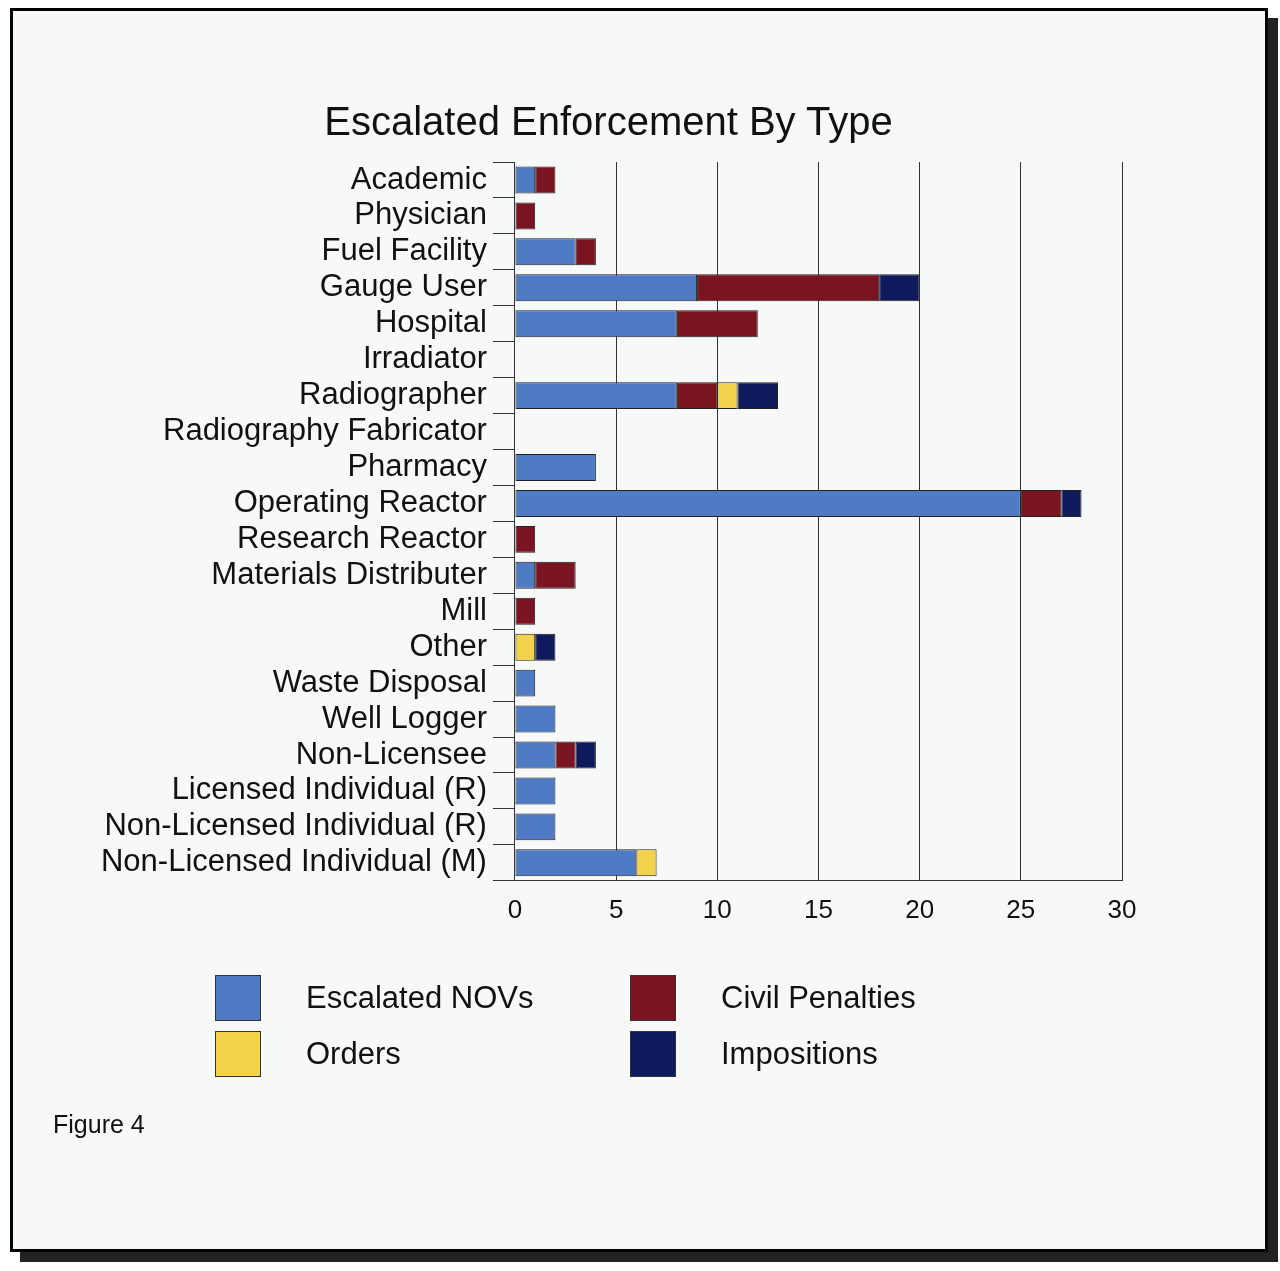  What do you see at coordinates (420, 998) in the screenshot?
I see `legend-label: Escalated NOVs` at bounding box center [420, 998].